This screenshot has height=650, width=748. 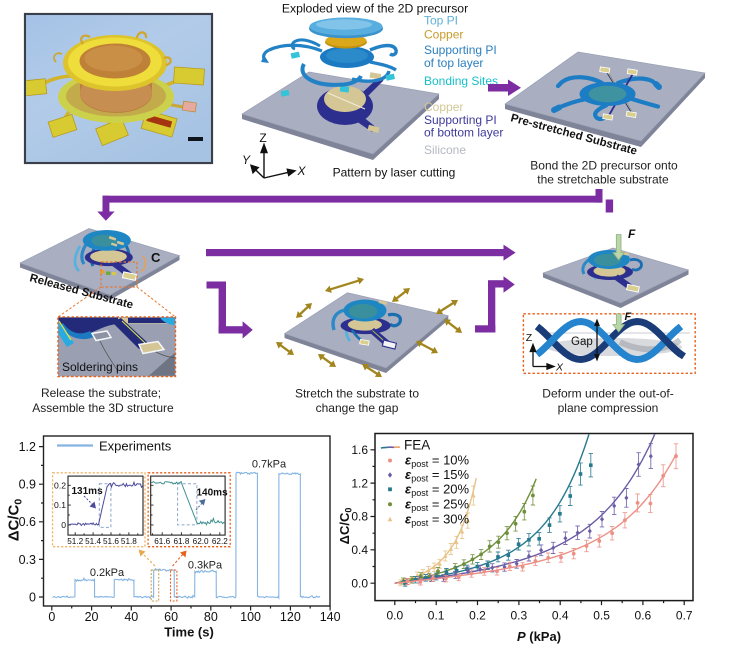 I want to click on svg-text: P (kPa), so click(x=539, y=636).